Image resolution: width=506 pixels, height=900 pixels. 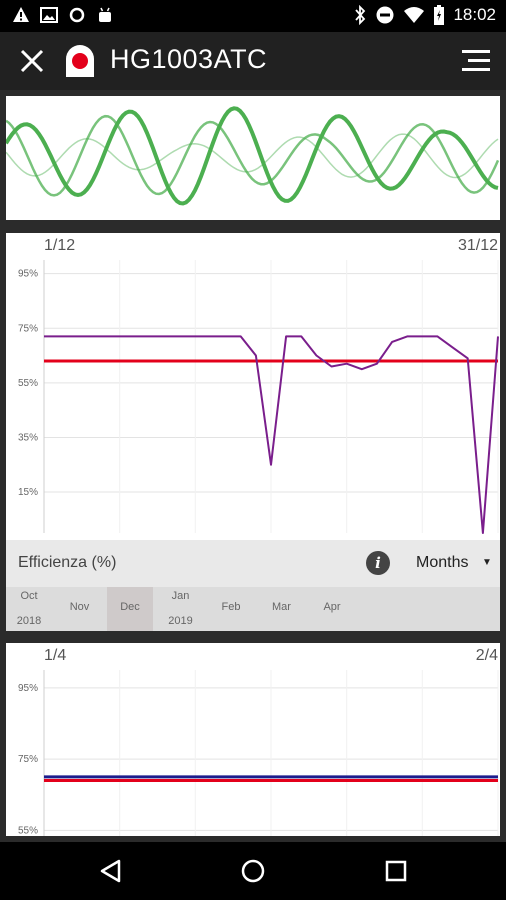 I want to click on timeline-item-nov: Nov, so click(x=80, y=609).